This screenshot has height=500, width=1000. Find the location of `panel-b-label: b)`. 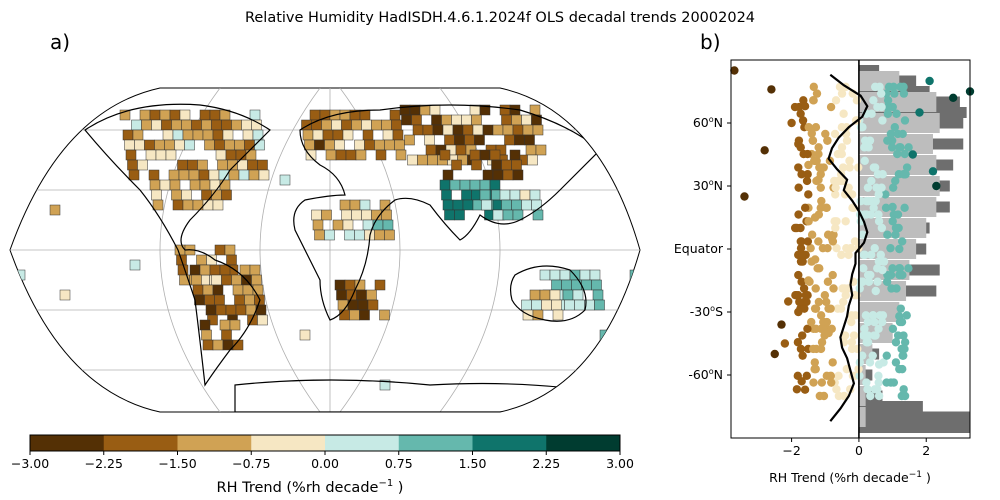

panel-b-label: b) is located at coordinates (710, 42).